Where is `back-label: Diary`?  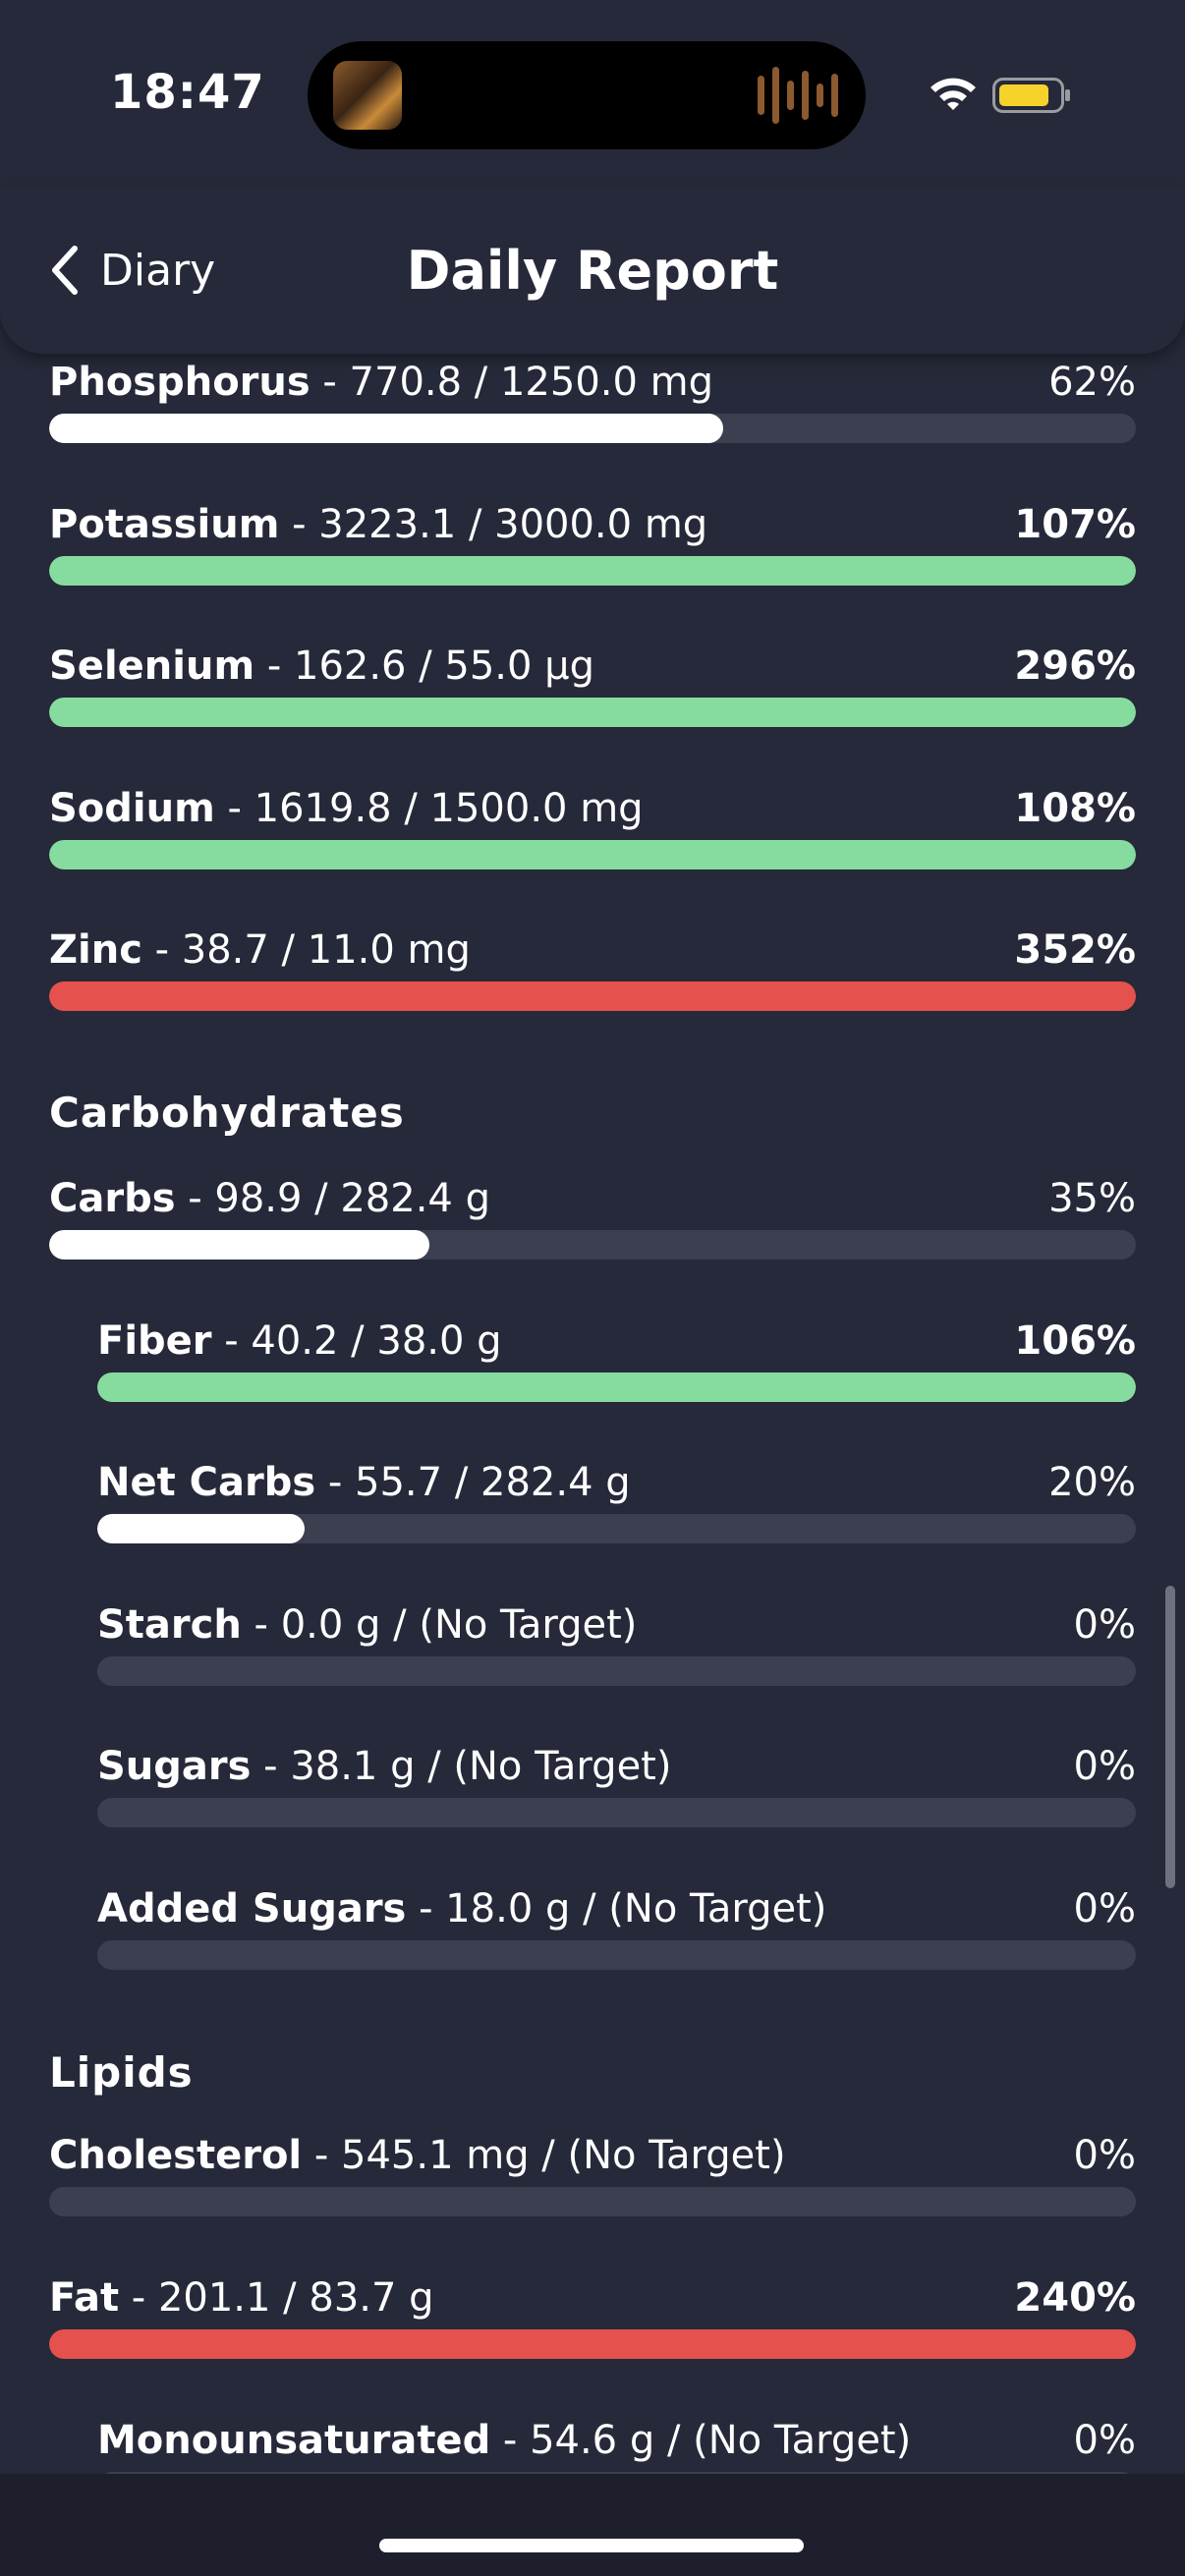
back-label: Diary is located at coordinates (158, 270).